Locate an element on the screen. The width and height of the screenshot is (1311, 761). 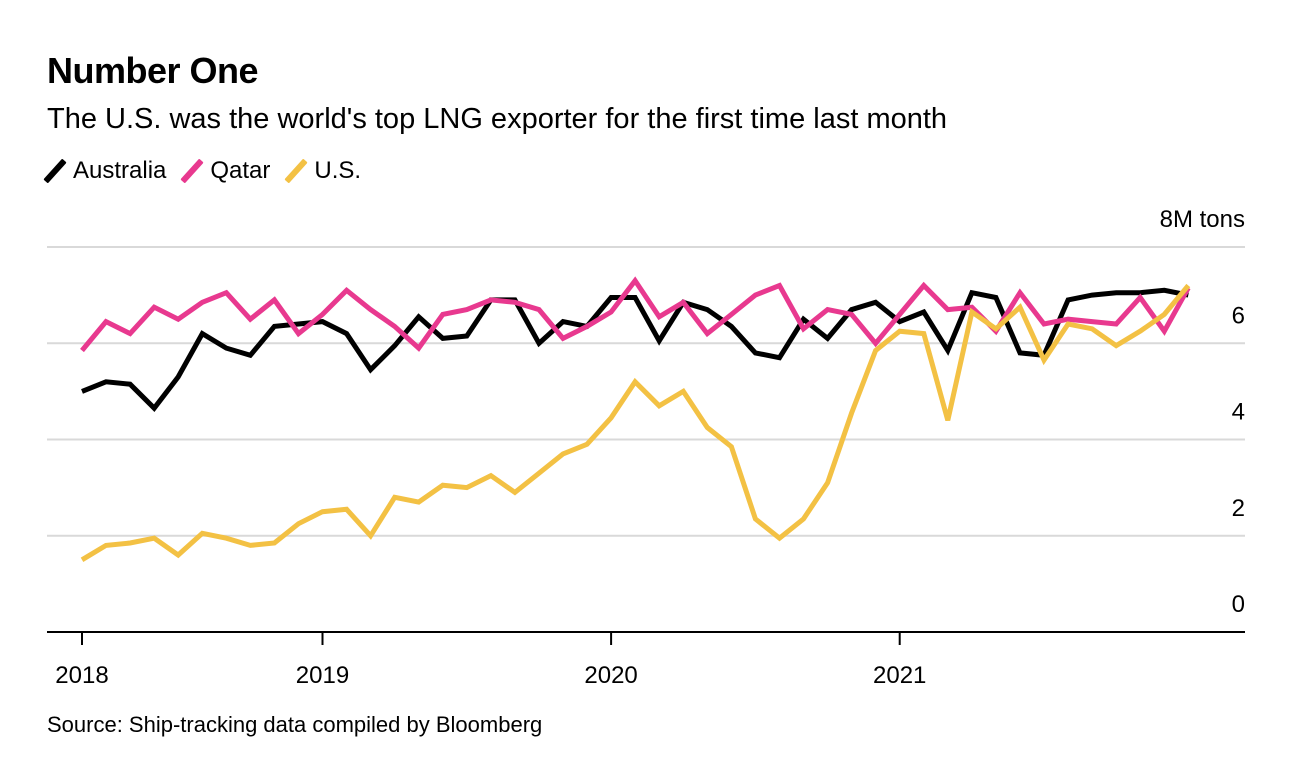
legend-item-australia: Australia is located at coordinates (106, 171).